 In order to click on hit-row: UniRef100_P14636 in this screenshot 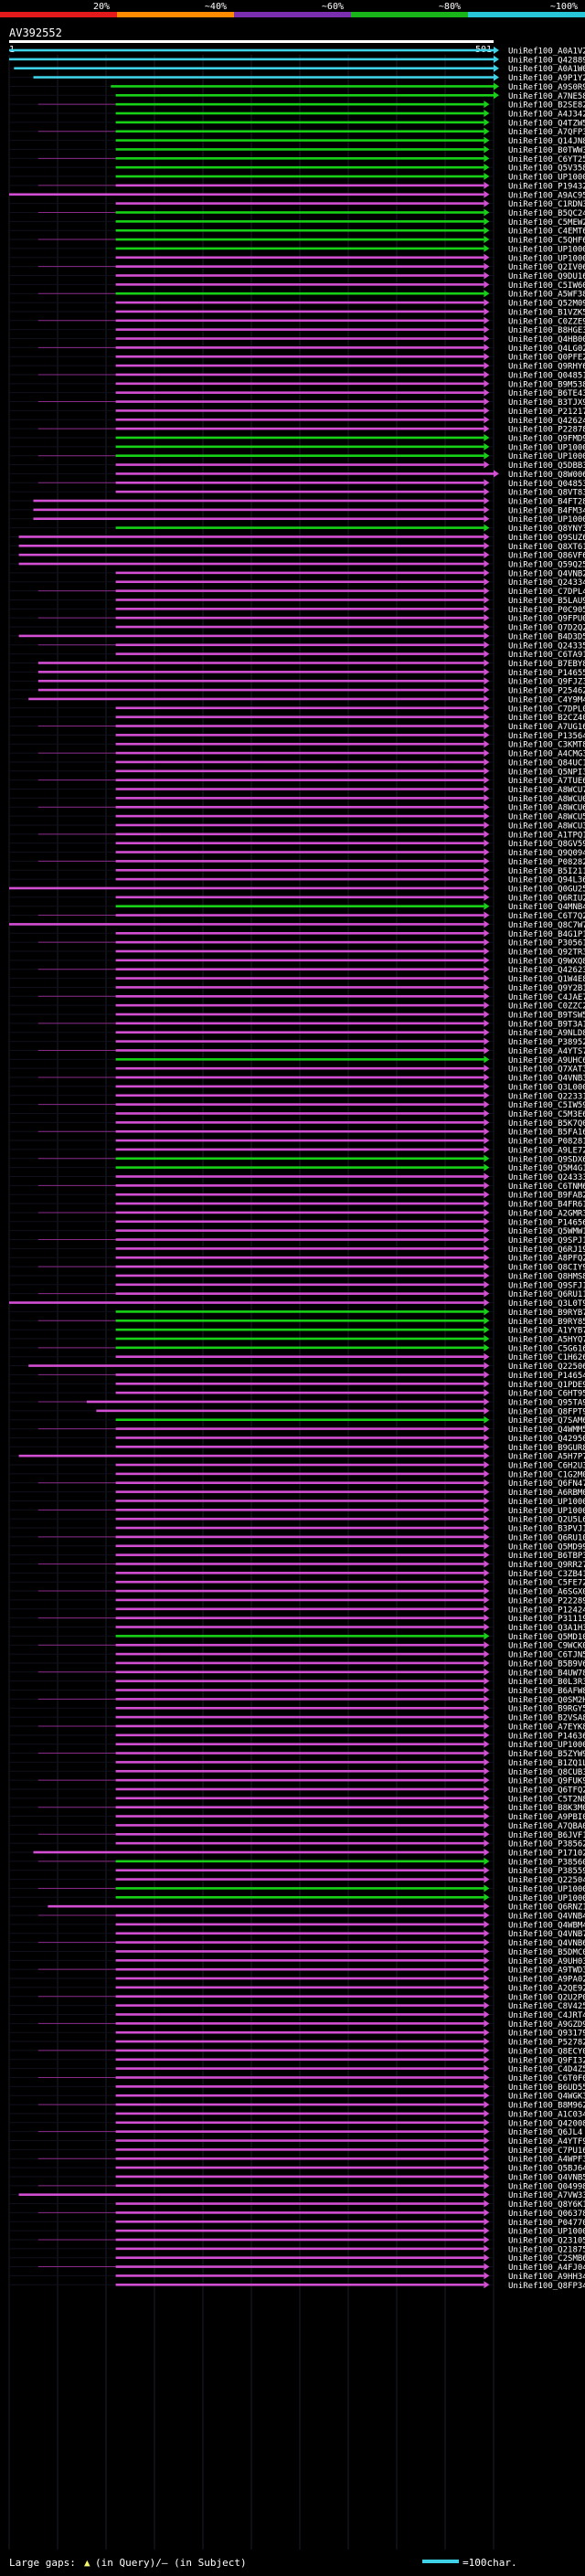, I will do `click(297, 1736)`.